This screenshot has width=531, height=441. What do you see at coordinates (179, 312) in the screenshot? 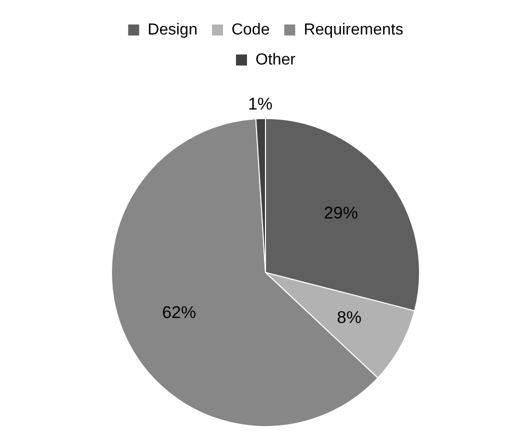
I see `data-label: 62%` at bounding box center [179, 312].